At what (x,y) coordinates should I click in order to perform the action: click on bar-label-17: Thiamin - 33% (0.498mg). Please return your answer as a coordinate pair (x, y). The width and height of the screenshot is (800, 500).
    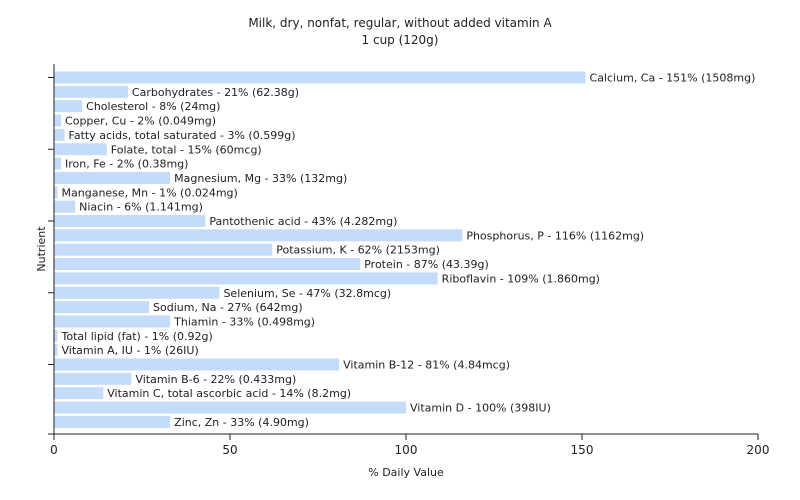
    Looking at the image, I should click on (244, 321).